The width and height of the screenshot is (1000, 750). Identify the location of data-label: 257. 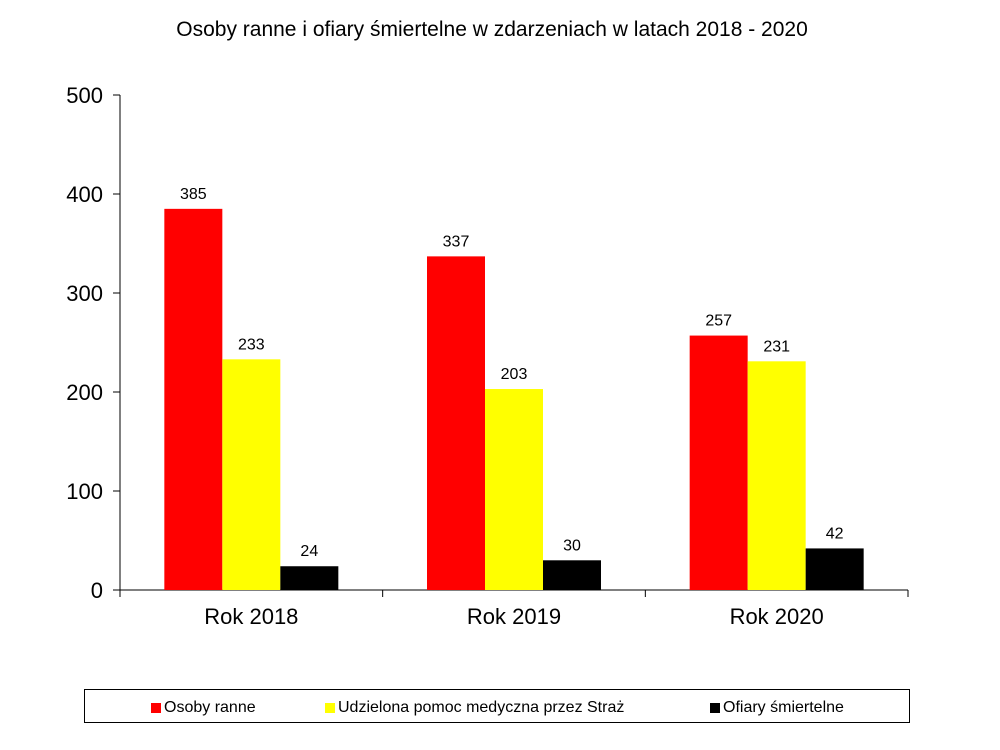
(718, 321).